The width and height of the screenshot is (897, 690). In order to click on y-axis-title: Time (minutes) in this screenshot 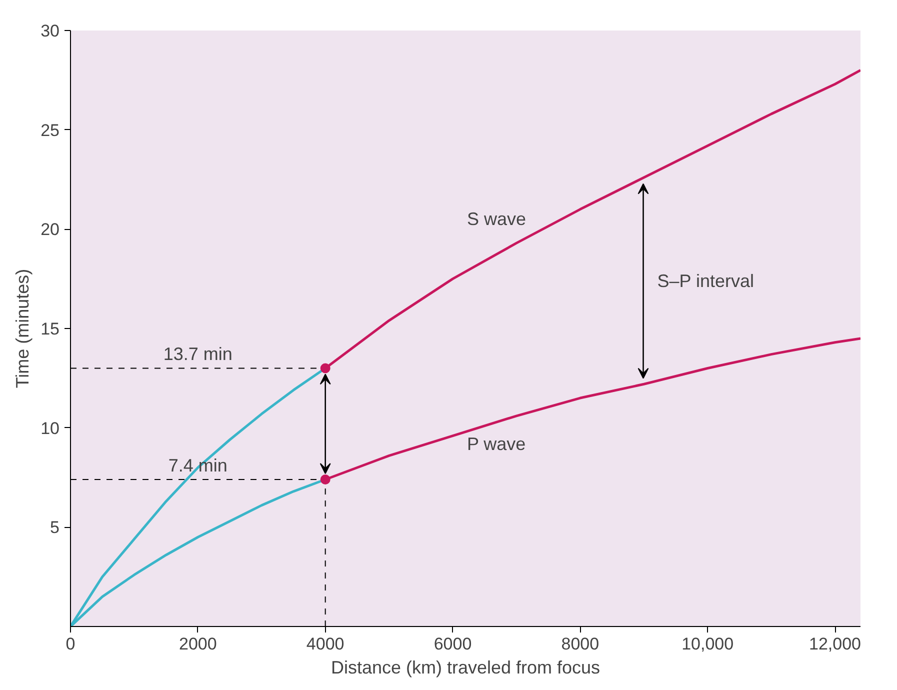, I will do `click(22, 328)`.